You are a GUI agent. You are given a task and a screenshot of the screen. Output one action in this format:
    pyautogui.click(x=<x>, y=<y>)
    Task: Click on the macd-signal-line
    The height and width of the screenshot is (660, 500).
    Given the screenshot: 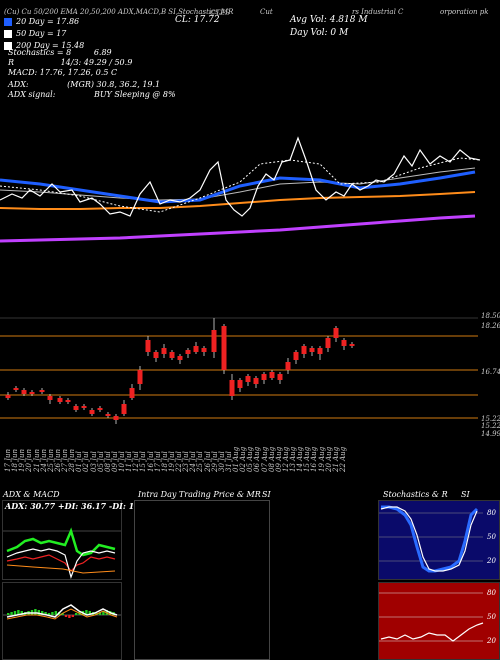 What is the action you would take?
    pyautogui.click(x=62, y=614)
    